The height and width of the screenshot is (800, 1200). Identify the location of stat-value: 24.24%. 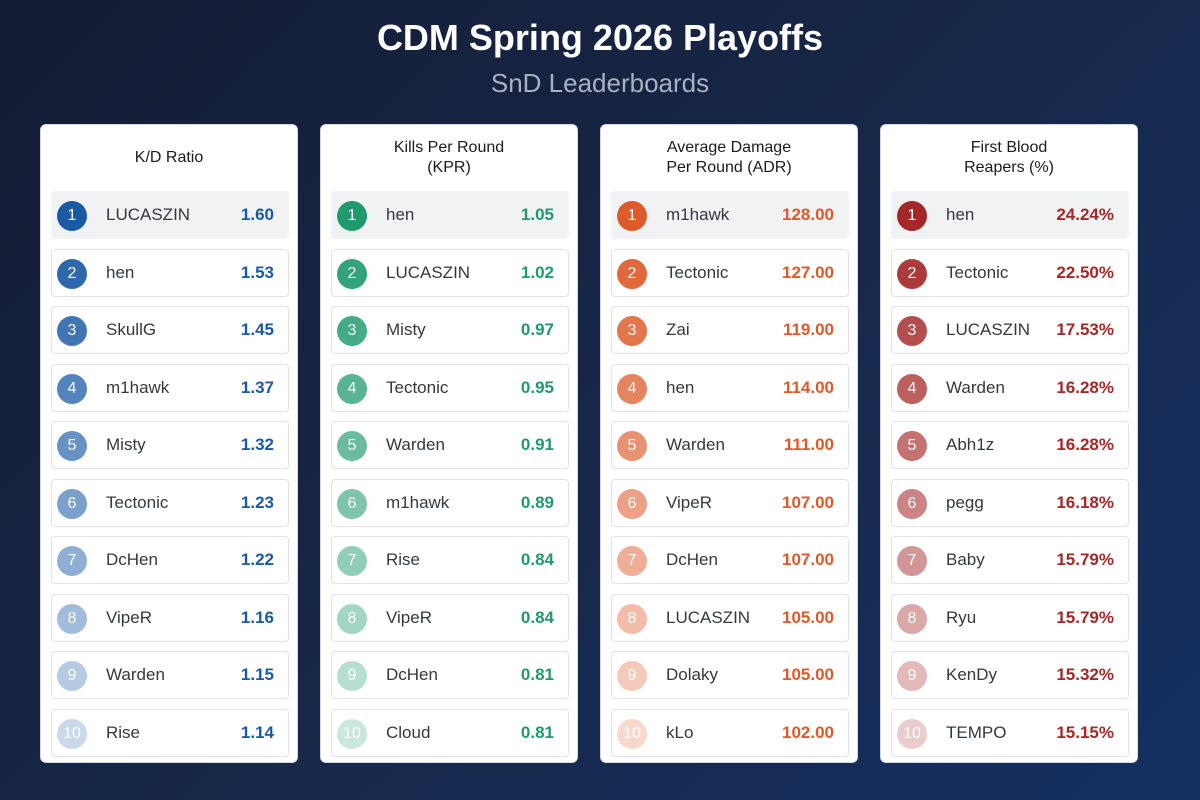
(1085, 214).